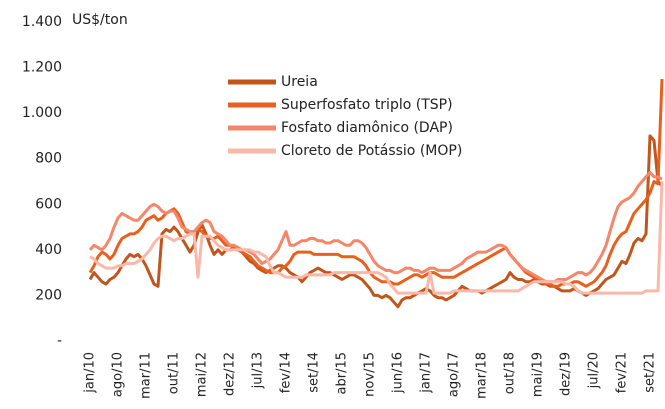 The width and height of the screenshot is (665, 409). Describe the element at coordinates (42, 113) in the screenshot. I see `y-tick-label: 1.000` at that location.